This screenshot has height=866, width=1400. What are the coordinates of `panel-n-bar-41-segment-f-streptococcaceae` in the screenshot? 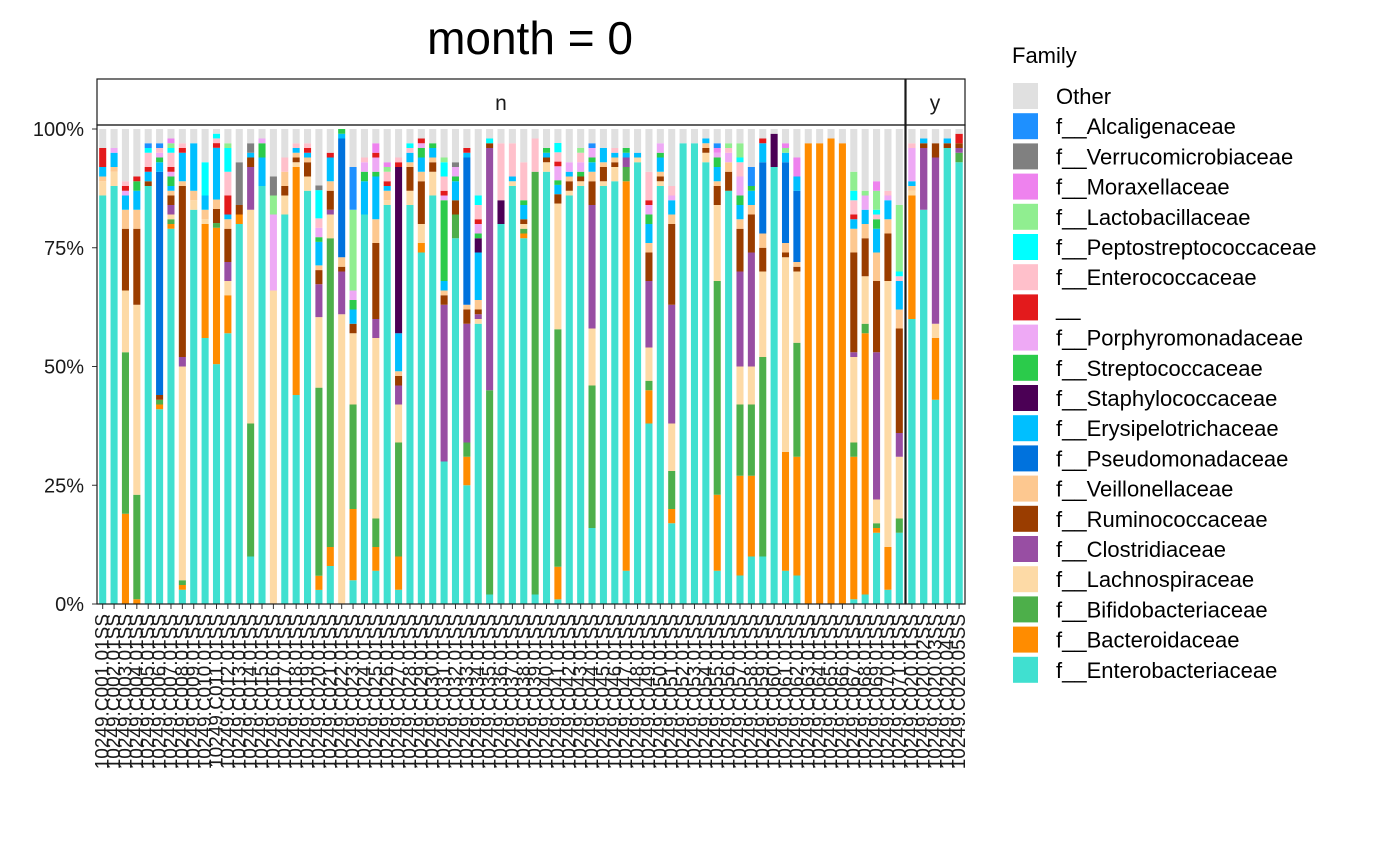 It's located at (558, 182).